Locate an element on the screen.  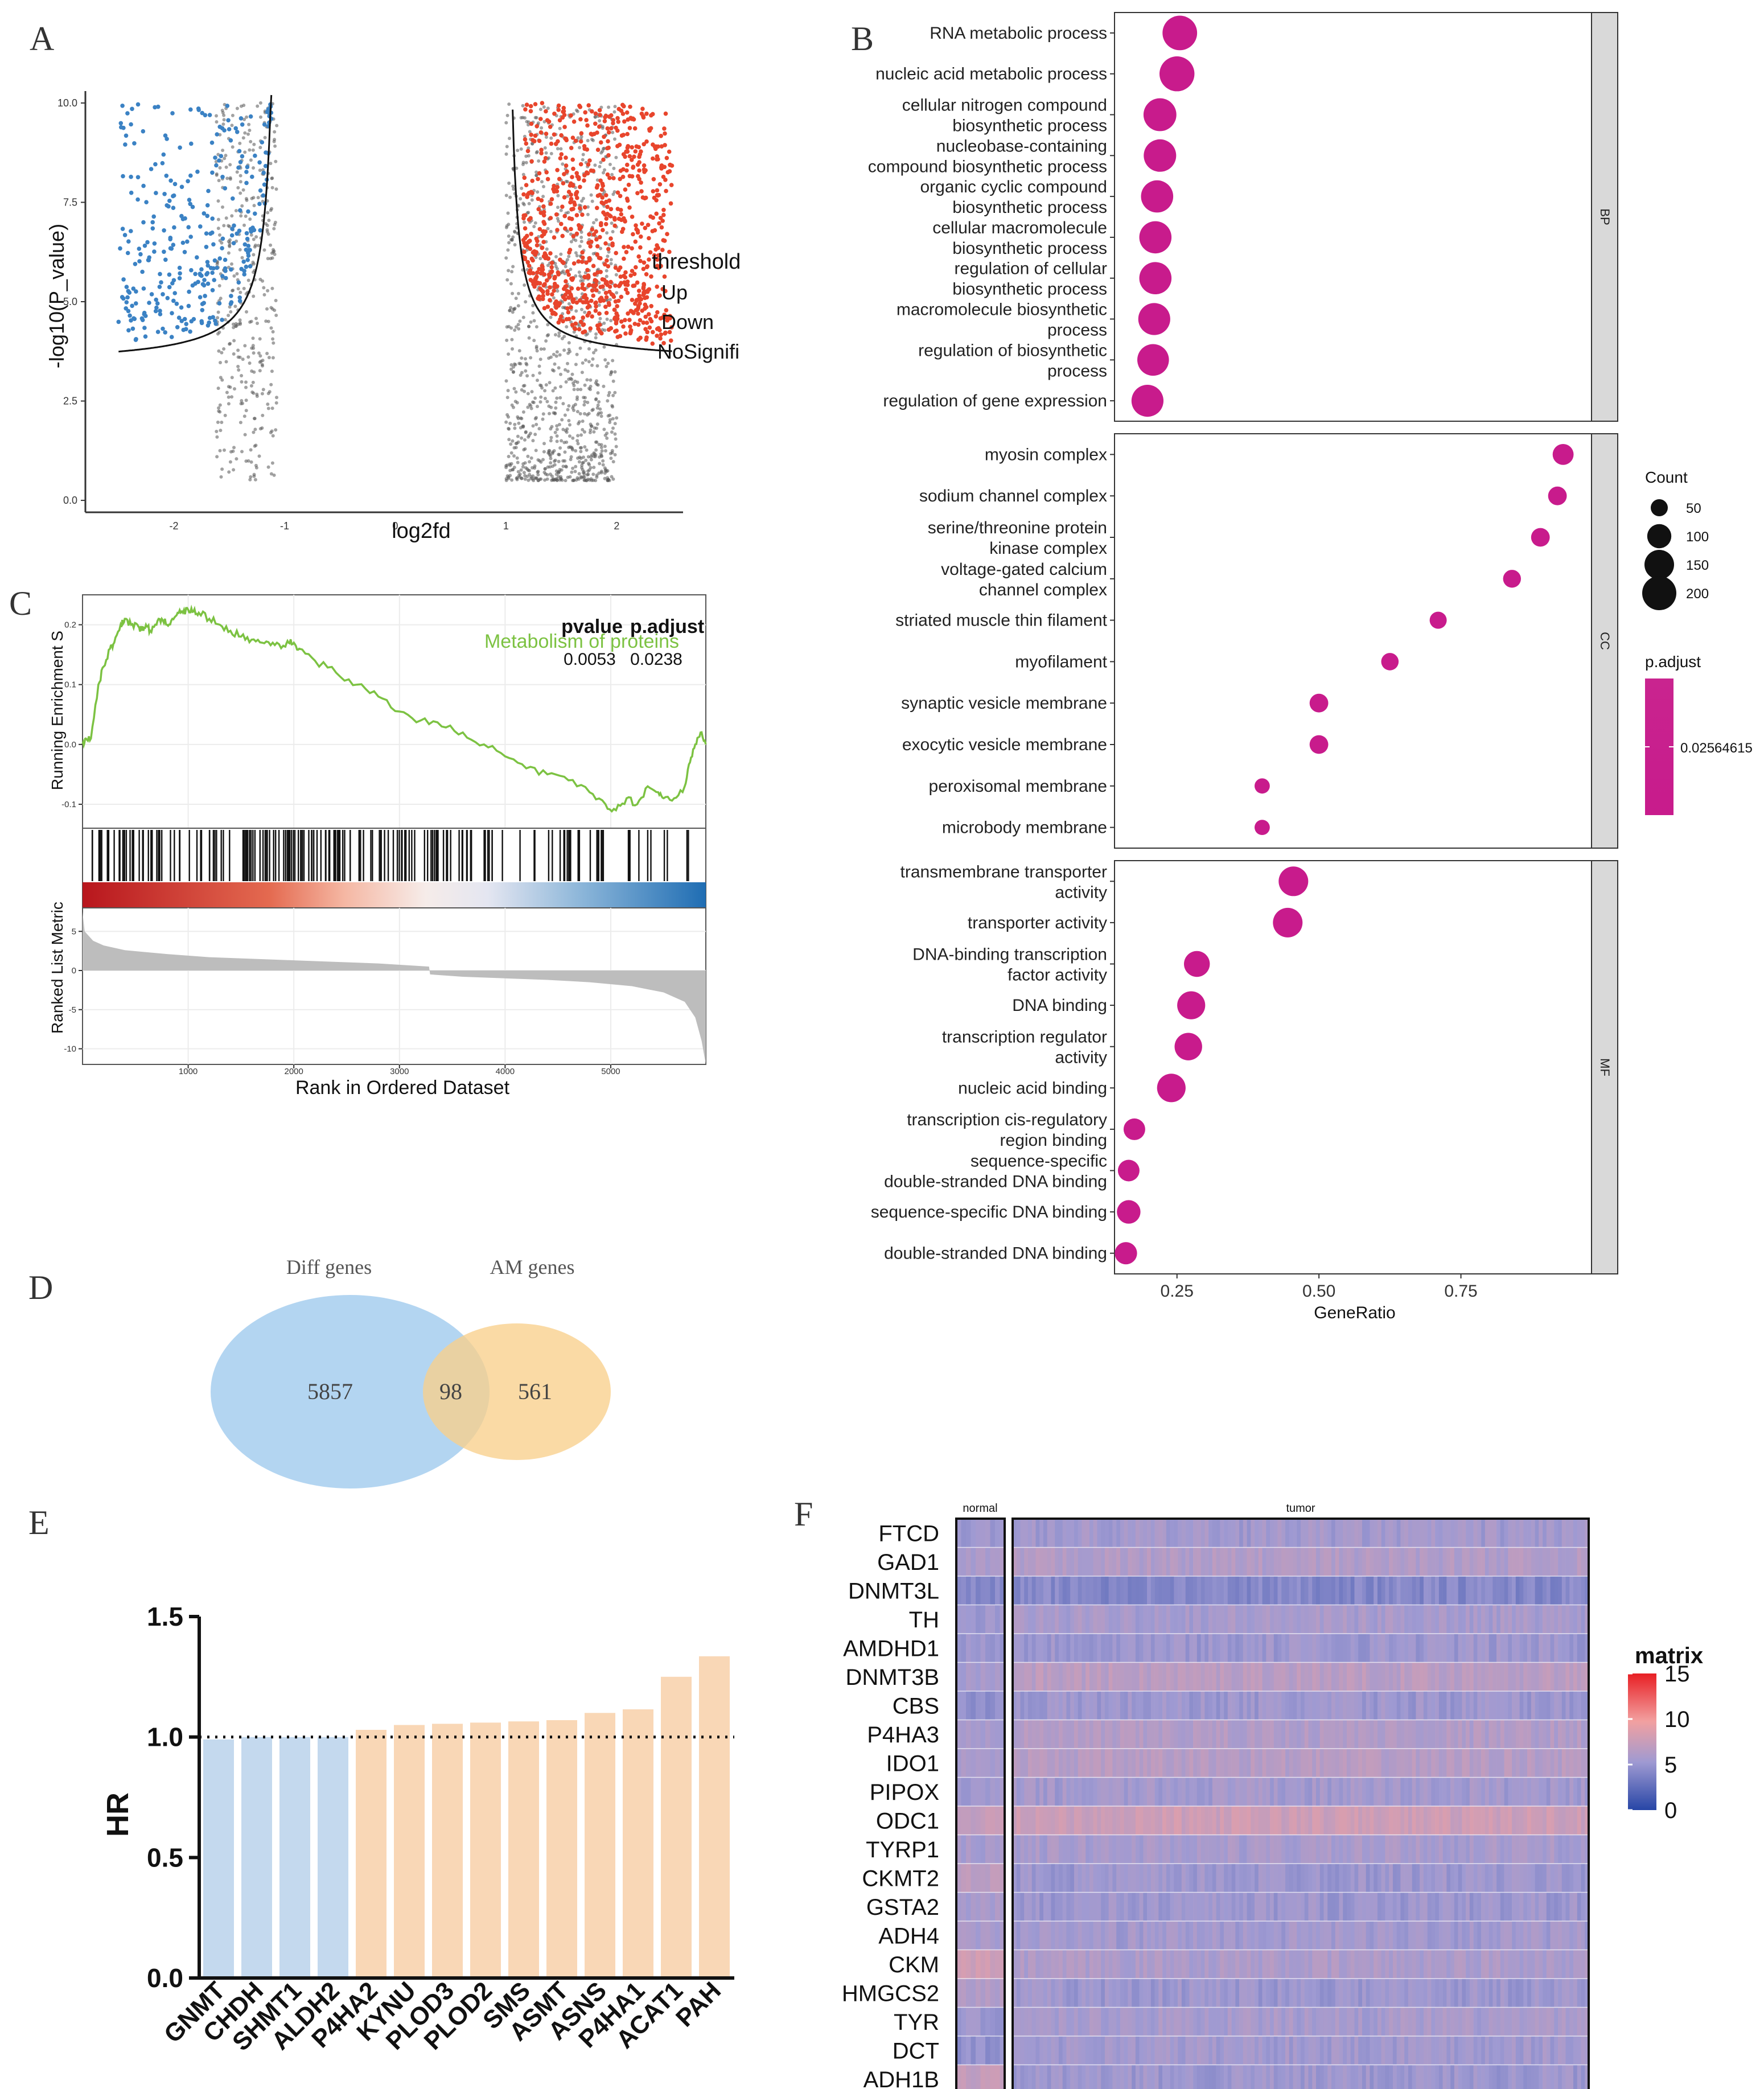
panel-label-d: D is located at coordinates (40, 1287).